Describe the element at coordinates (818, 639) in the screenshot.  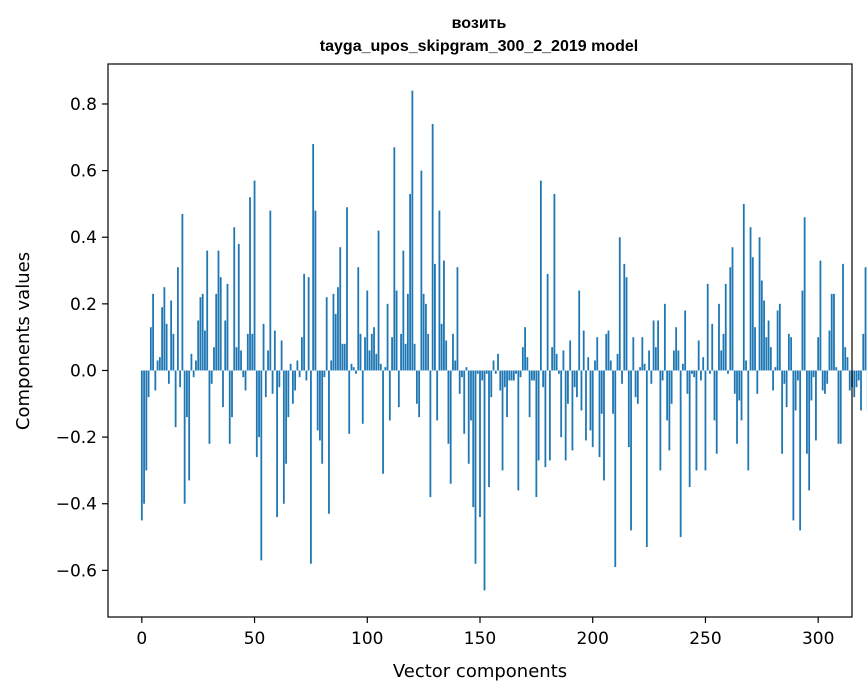
I see `x-tick-label: 300` at that location.